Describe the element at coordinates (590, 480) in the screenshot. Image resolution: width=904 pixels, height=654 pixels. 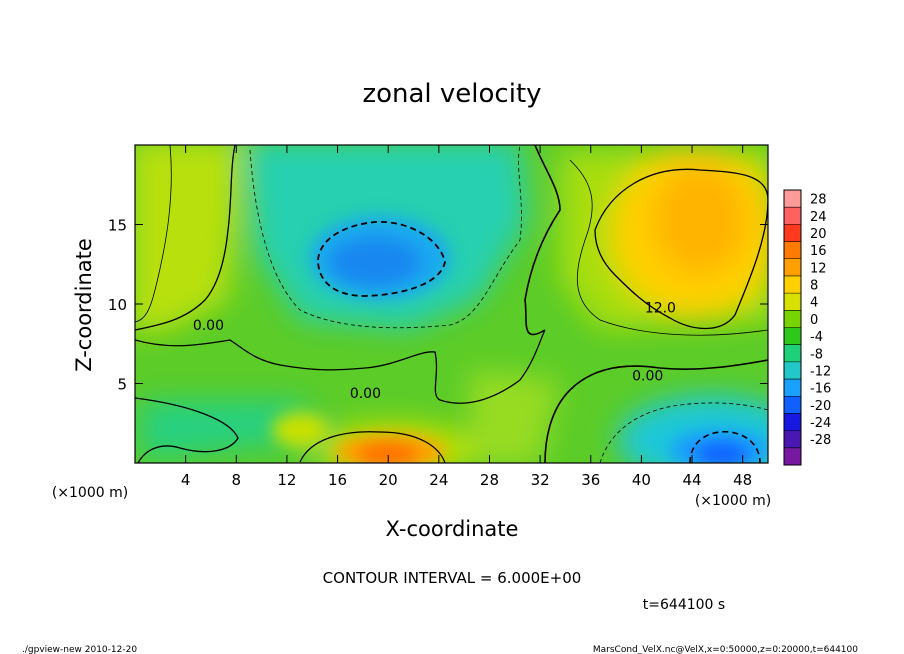
I see `x-tick-label: 36` at that location.